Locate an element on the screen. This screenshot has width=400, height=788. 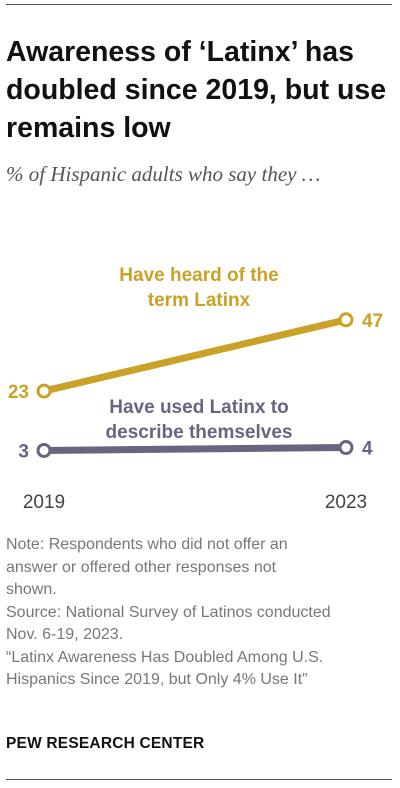
note-line: Note: Respondents who did not offer an is located at coordinates (147, 544).